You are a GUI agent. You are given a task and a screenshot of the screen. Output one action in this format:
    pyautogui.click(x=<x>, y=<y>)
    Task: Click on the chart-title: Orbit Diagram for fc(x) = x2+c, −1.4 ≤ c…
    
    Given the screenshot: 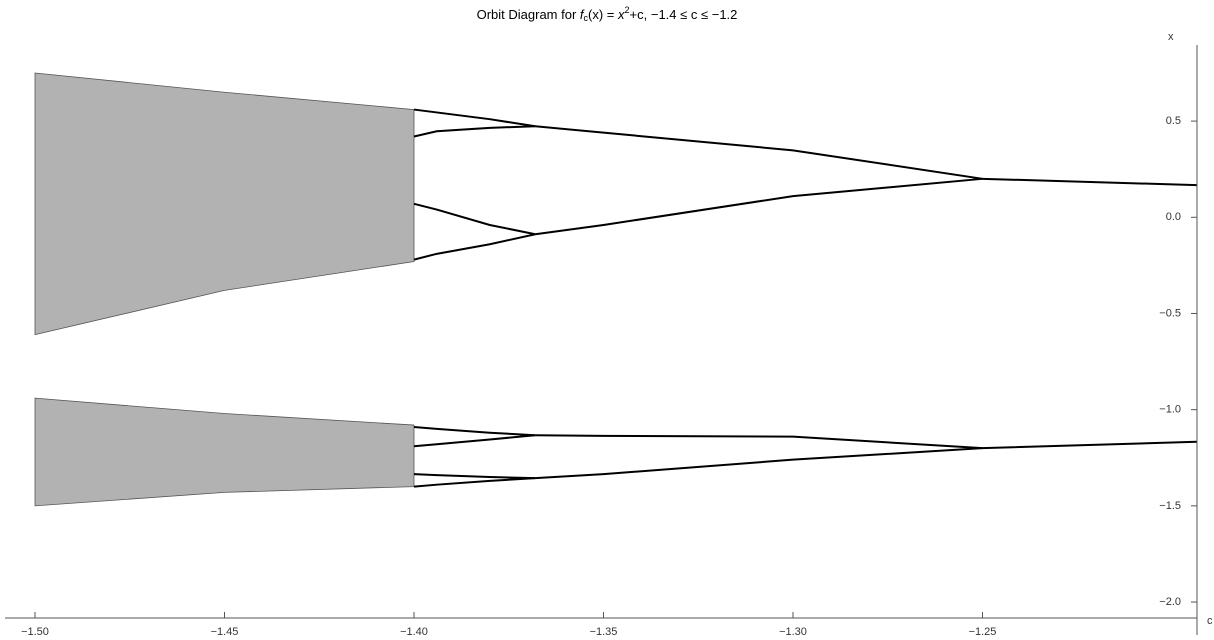 What is the action you would take?
    pyautogui.click(x=607, y=14)
    